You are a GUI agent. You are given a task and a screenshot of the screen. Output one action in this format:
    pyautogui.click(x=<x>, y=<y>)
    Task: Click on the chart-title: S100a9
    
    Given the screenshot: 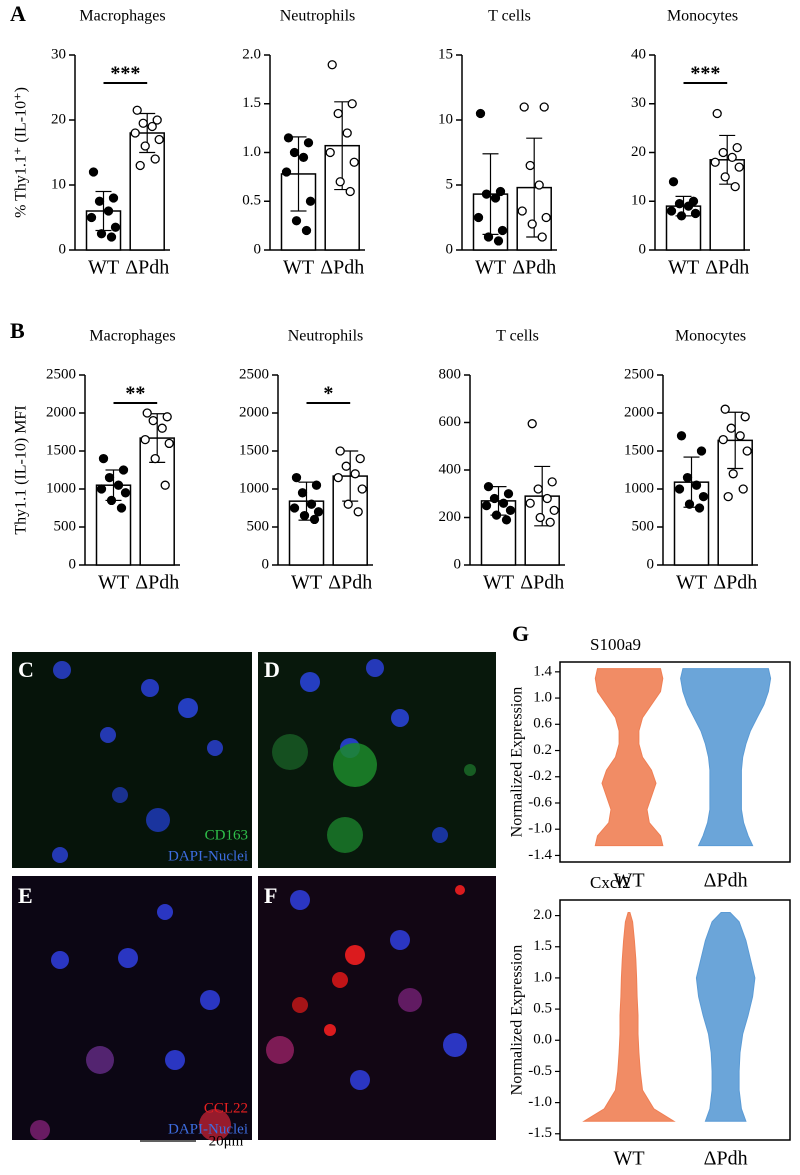 What is the action you would take?
    pyautogui.click(x=615, y=644)
    